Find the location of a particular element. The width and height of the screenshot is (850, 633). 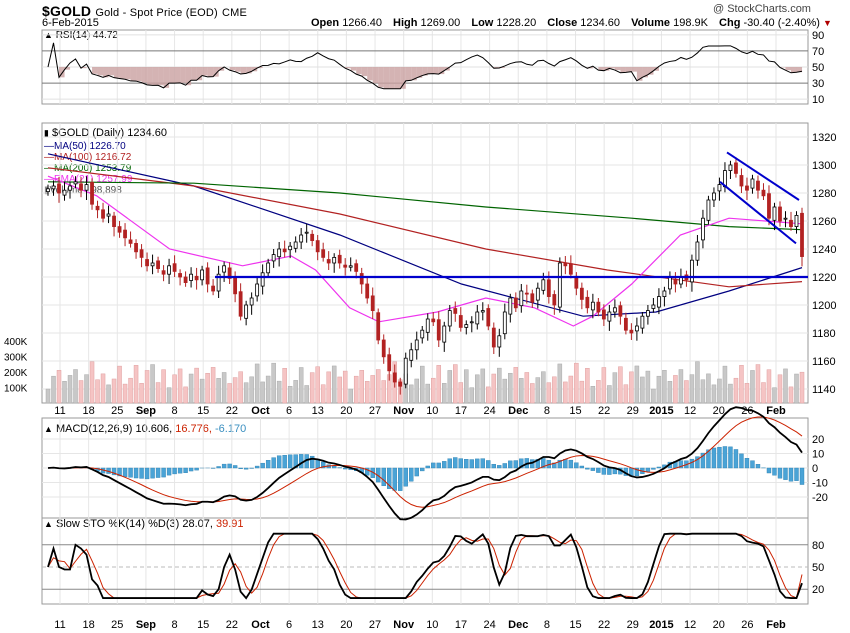

price-tick-label: 1160 is located at coordinates (824, 362).